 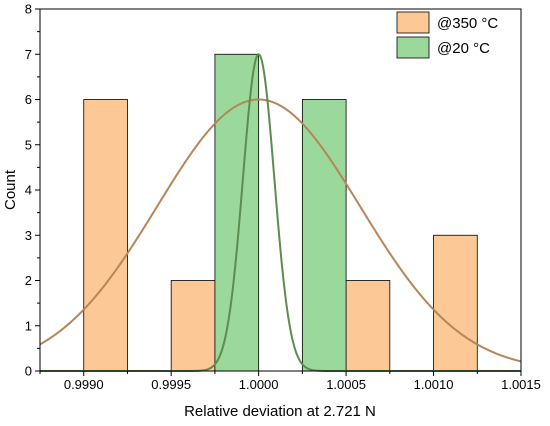 What do you see at coordinates (28, 54) in the screenshot?
I see `y-tick-label: 7` at bounding box center [28, 54].